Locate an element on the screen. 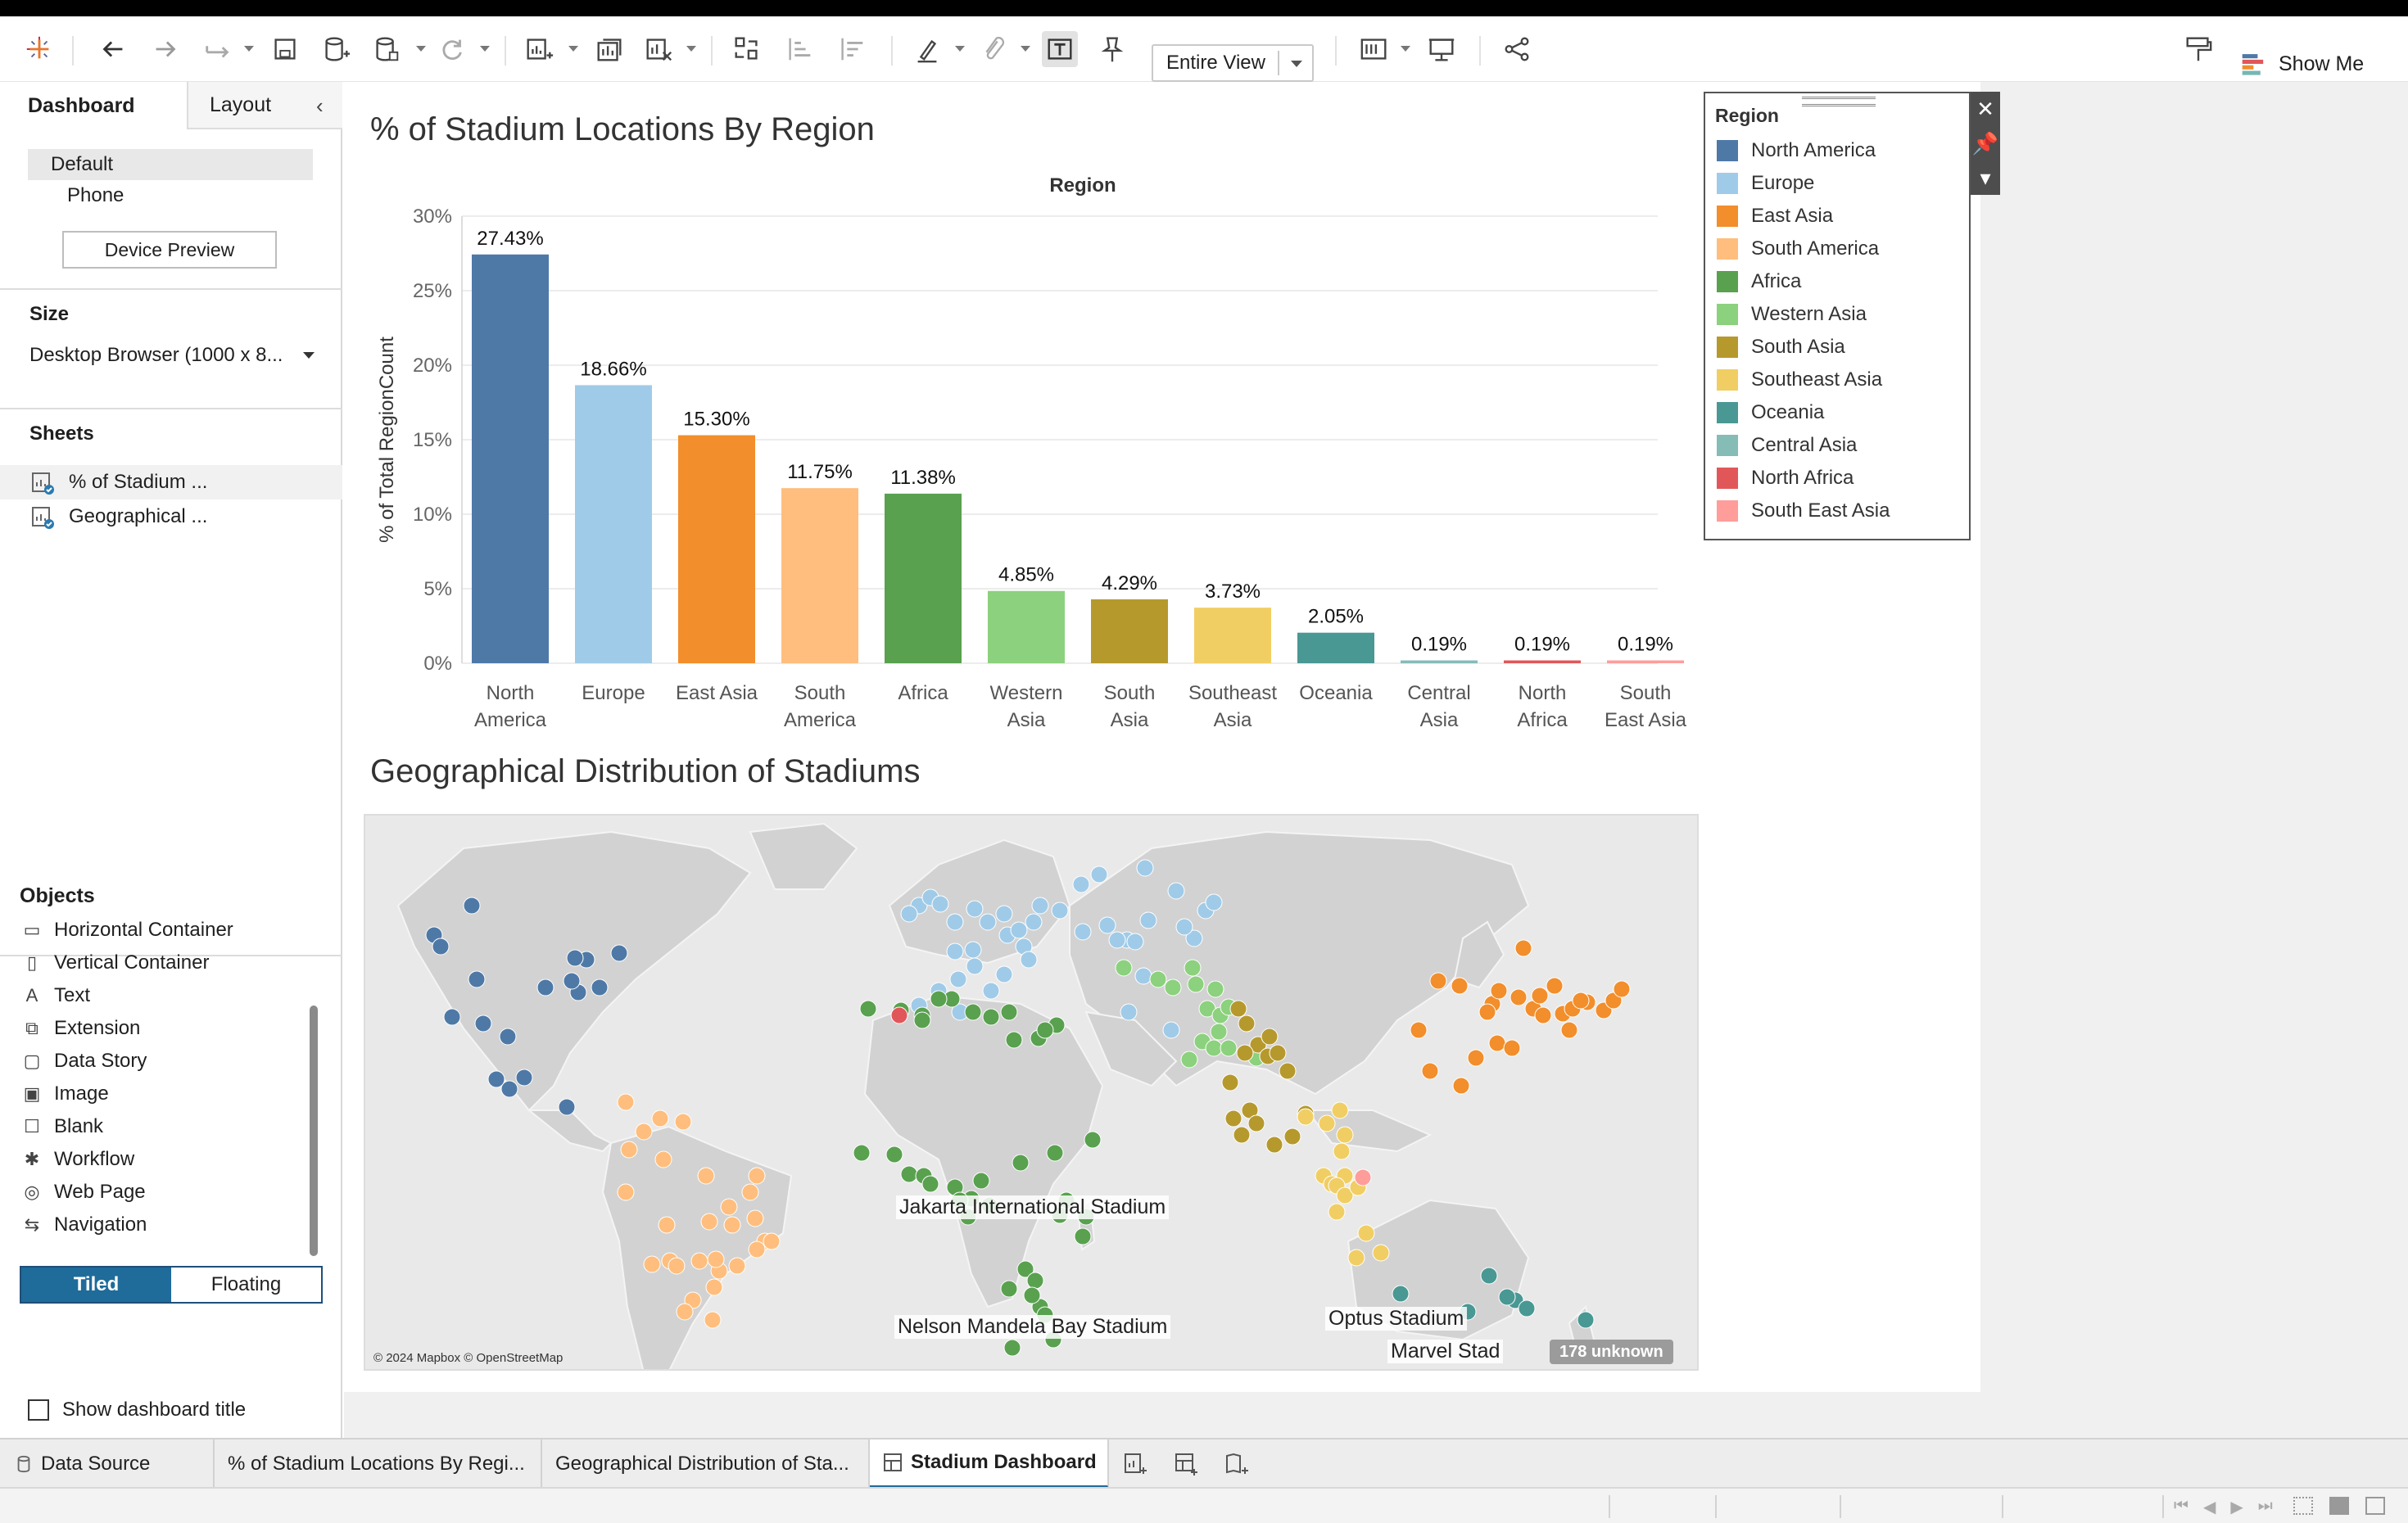  object-item: ▢ Data Story is located at coordinates (168, 1061).